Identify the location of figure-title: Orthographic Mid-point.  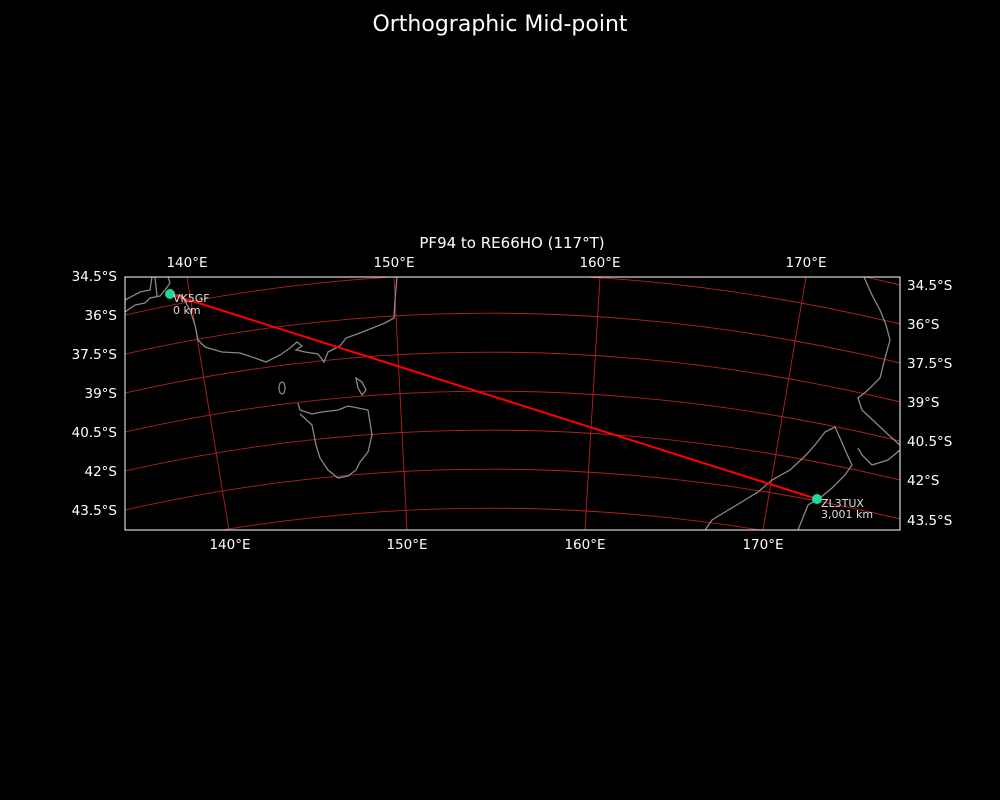
(500, 24).